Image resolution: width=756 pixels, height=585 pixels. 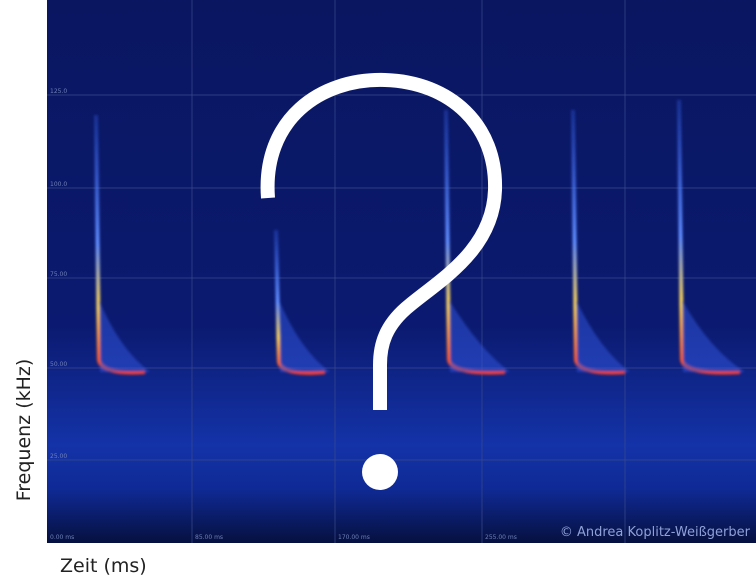 What do you see at coordinates (58, 364) in the screenshot?
I see `frequency-tick-label: 50.00` at bounding box center [58, 364].